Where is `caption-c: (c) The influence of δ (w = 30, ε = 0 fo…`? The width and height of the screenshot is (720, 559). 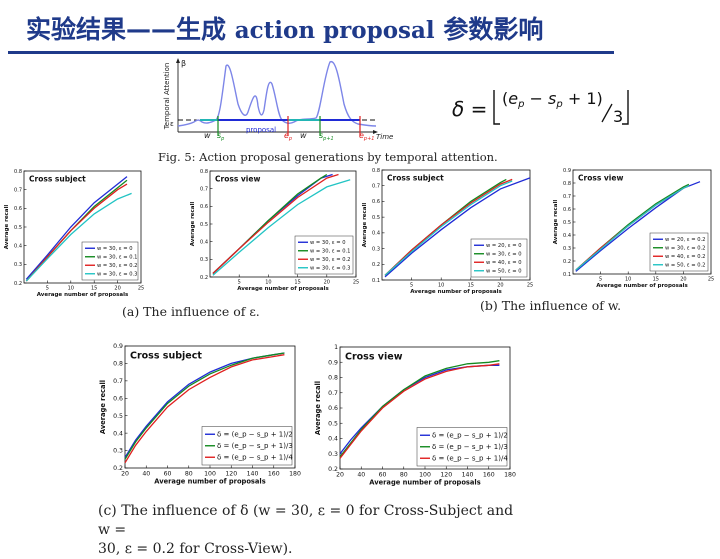 caption-c: (c) The influence of δ (w = 30, ε = 0 fo… is located at coordinates (313, 530).